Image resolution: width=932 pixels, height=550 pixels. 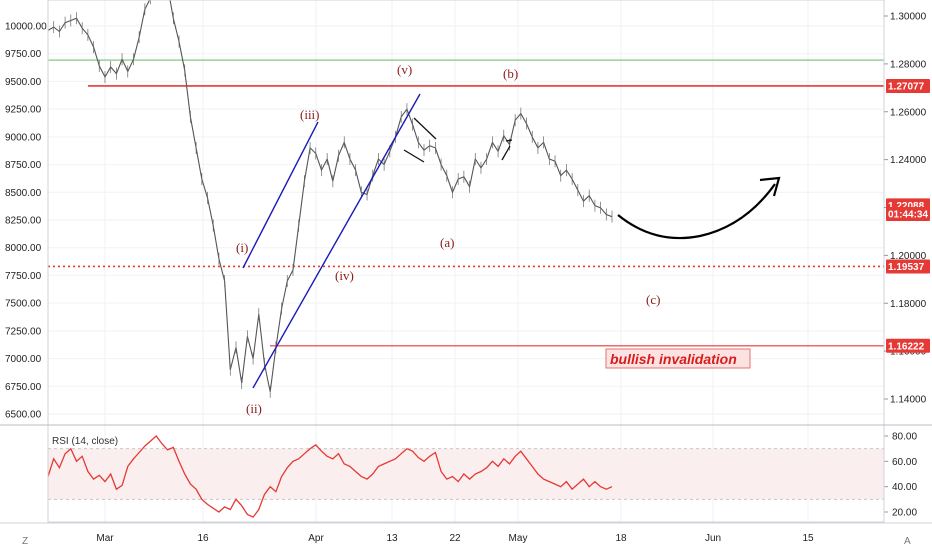 I want to click on triangle-line-upper, so click(x=425, y=128).